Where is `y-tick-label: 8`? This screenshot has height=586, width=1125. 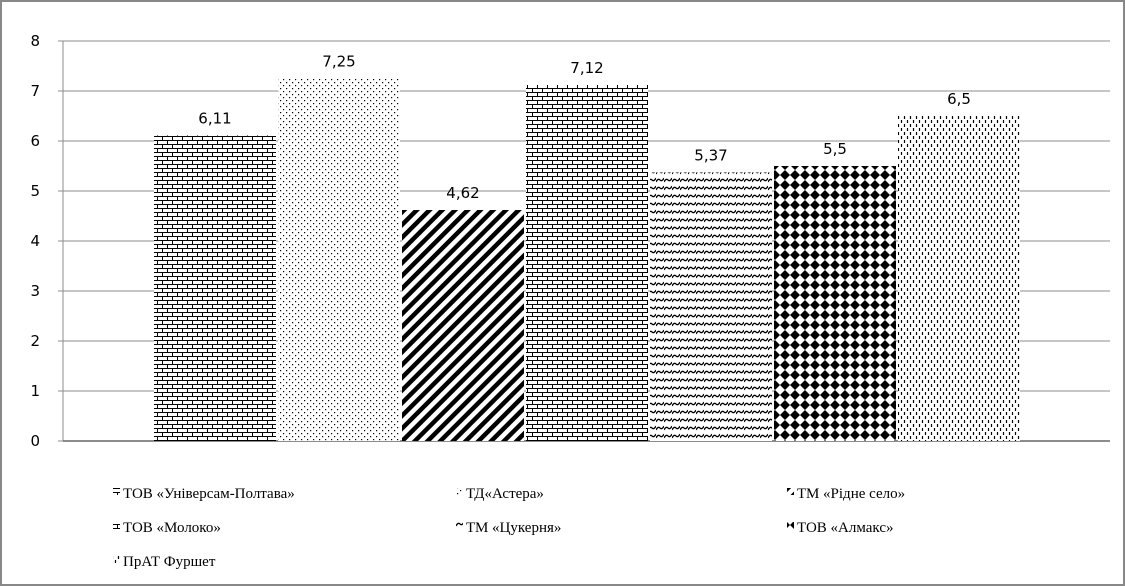 y-tick-label: 8 is located at coordinates (35, 41).